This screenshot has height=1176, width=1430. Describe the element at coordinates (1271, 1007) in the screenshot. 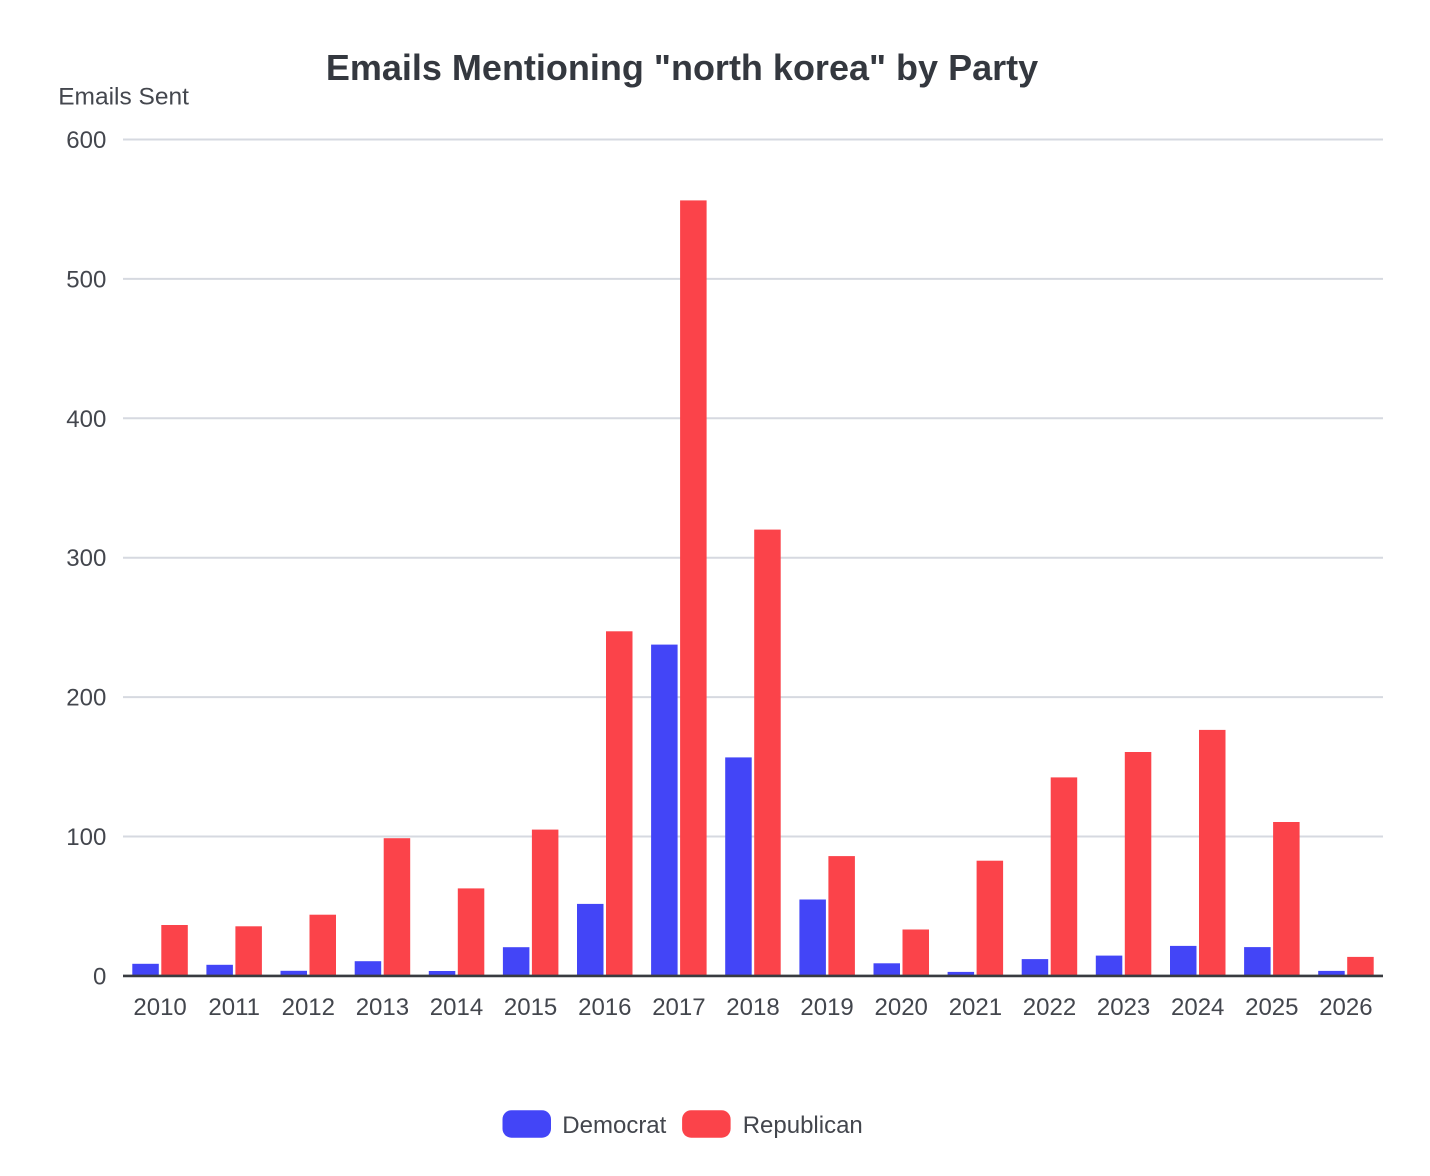

I see `svg-text: 2025` at that location.